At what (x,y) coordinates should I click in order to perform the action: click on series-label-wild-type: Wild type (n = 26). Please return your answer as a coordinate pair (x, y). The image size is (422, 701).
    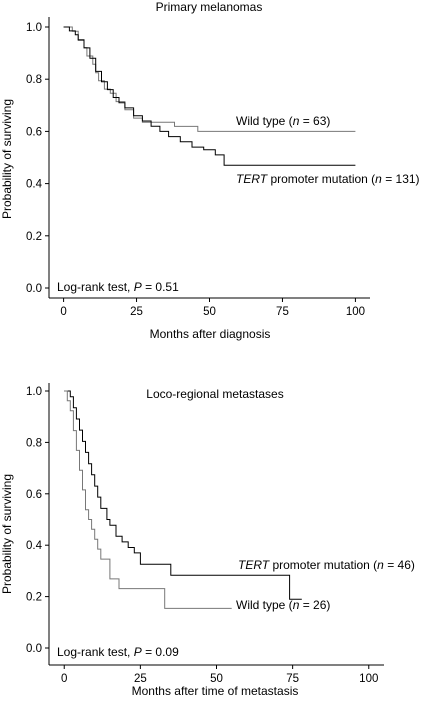
    Looking at the image, I should click on (283, 605).